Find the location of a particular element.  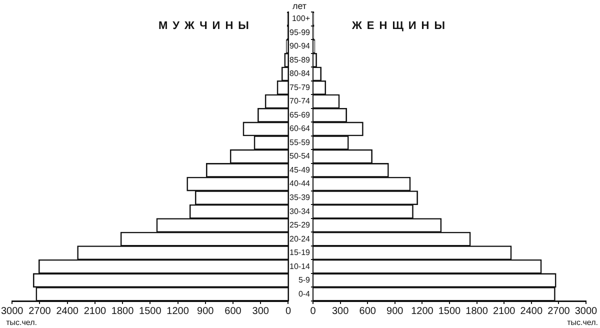

y-tick-label: 90-94 is located at coordinates (300, 46).